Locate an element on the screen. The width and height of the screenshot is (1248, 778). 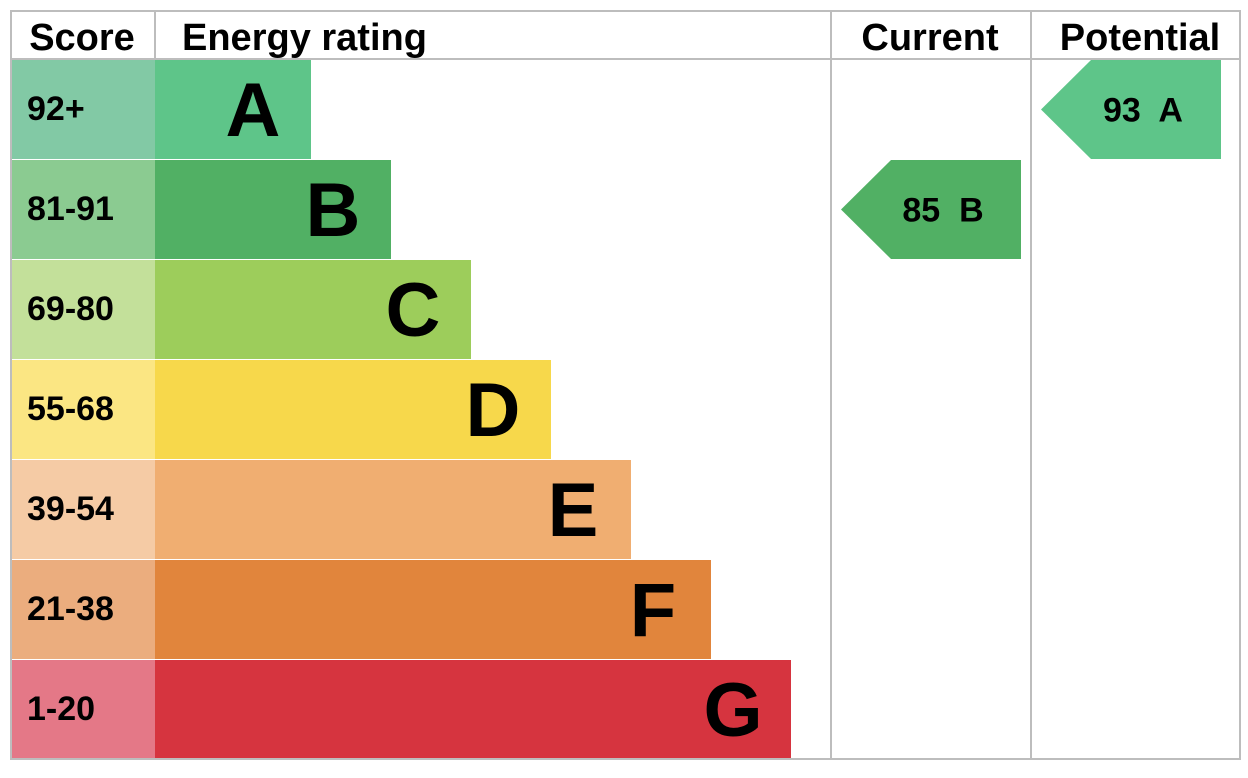
header-current: Current is located at coordinates (930, 38).